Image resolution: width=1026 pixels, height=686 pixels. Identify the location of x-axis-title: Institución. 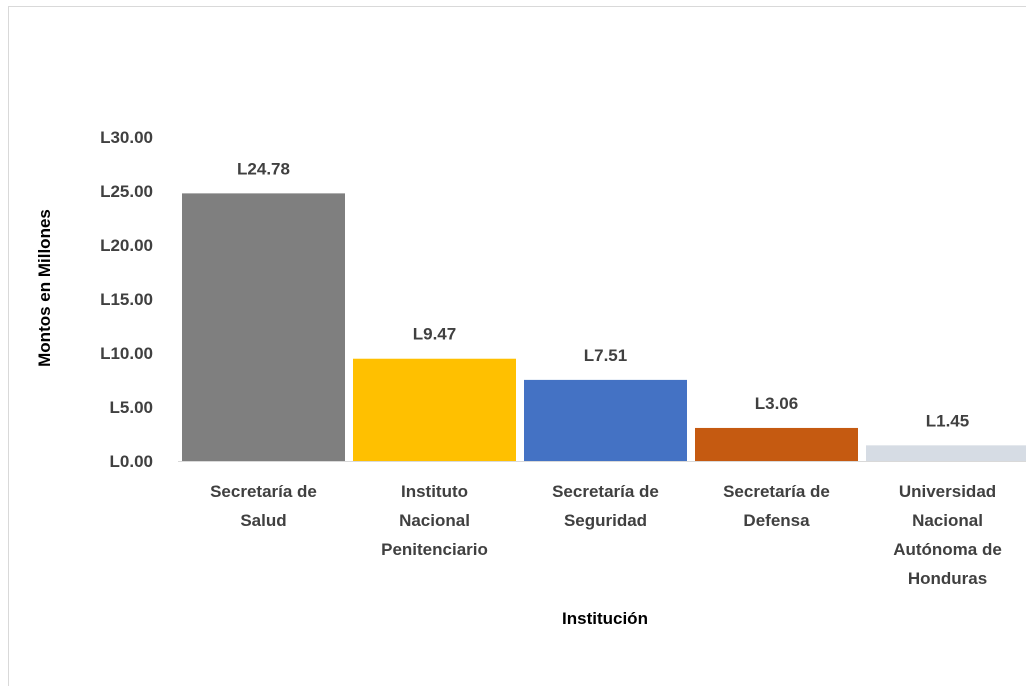
(605, 618).